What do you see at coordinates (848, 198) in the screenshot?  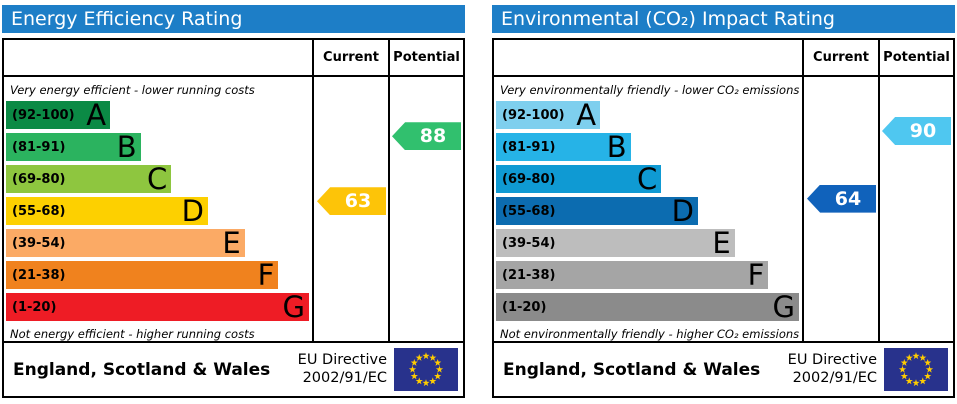 I see `current-rating-value: 64` at bounding box center [848, 198].